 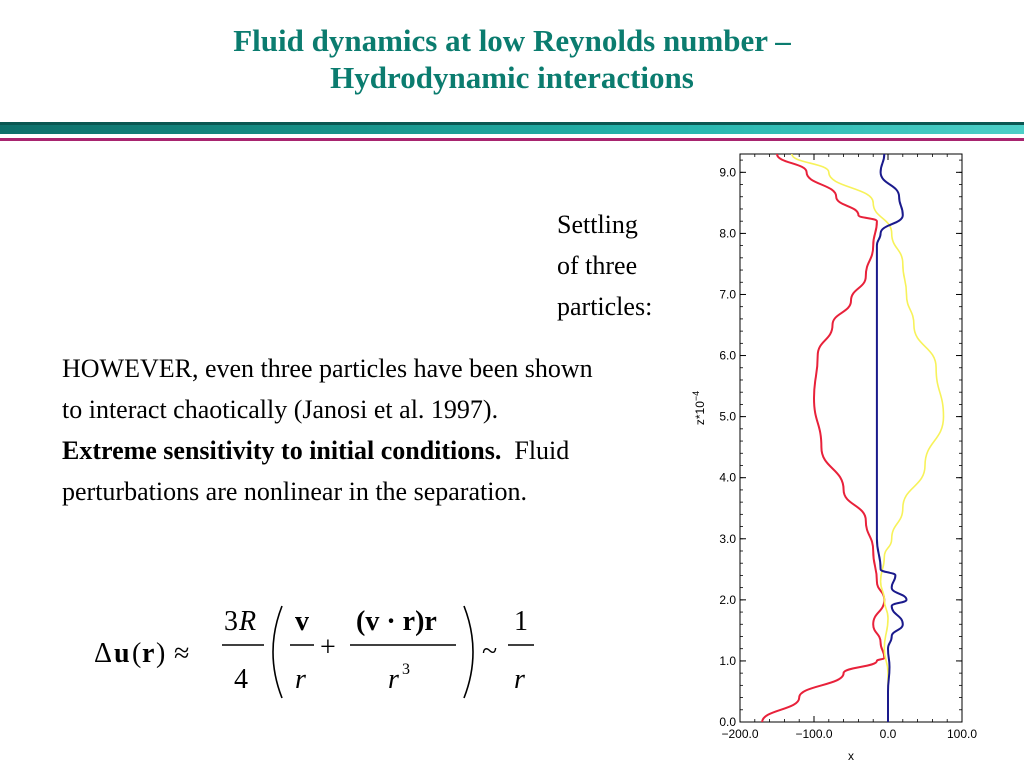 What do you see at coordinates (512, 123) in the screenshot?
I see `teal-divider-edge` at bounding box center [512, 123].